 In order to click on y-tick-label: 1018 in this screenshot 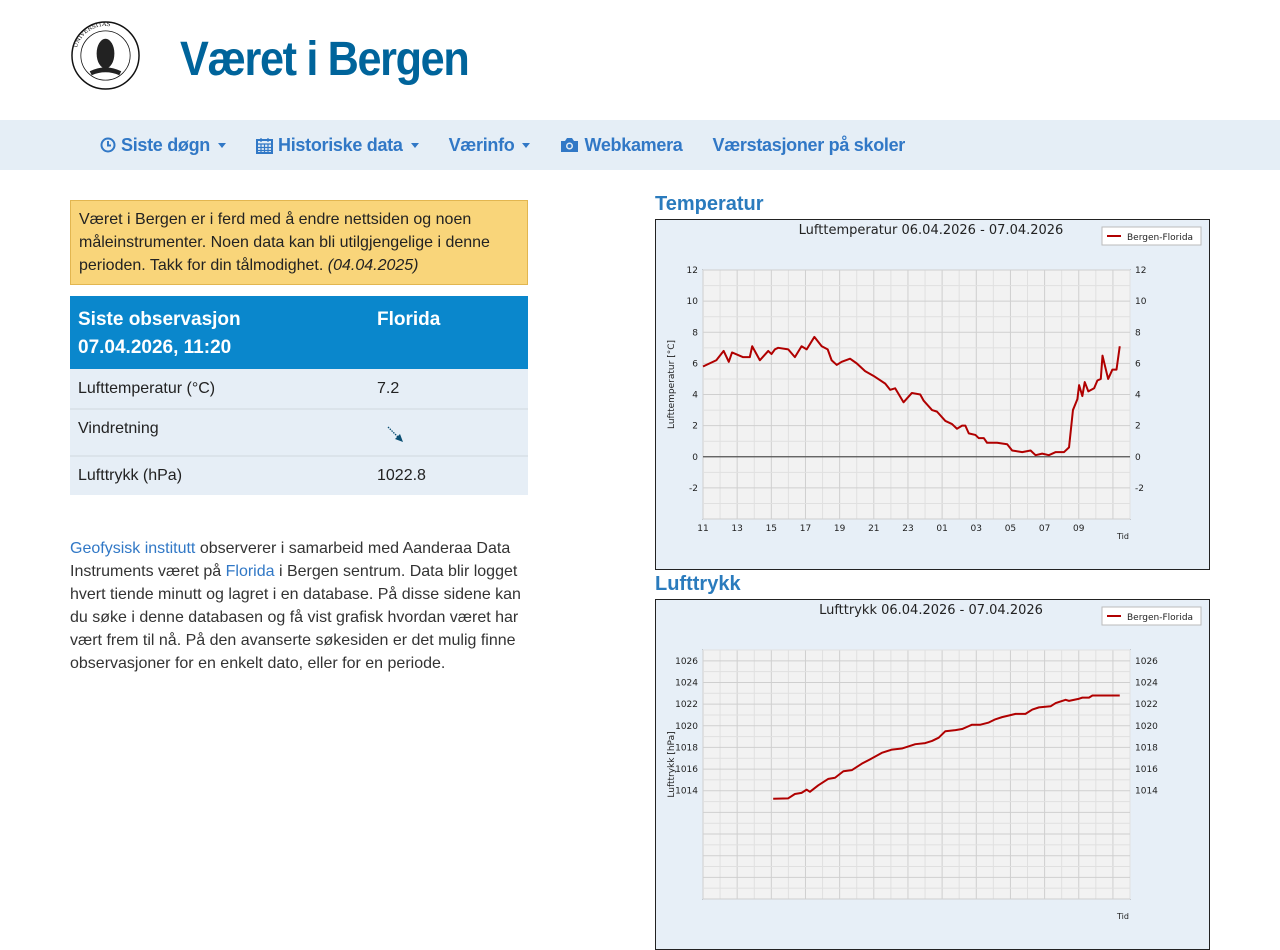, I will do `click(686, 748)`.